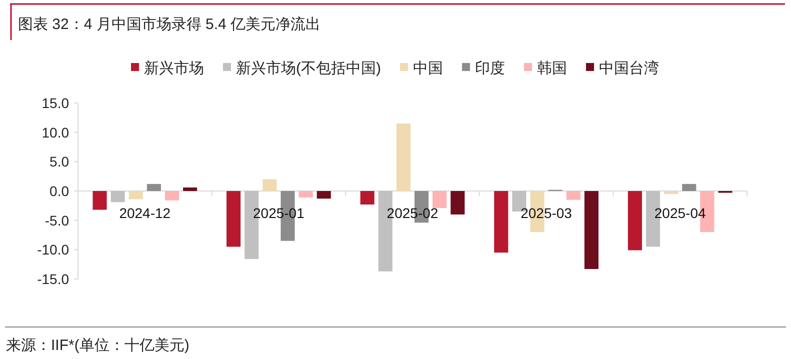 The image size is (791, 359). I want to click on y-tick-label: 5.0, so click(60, 162).